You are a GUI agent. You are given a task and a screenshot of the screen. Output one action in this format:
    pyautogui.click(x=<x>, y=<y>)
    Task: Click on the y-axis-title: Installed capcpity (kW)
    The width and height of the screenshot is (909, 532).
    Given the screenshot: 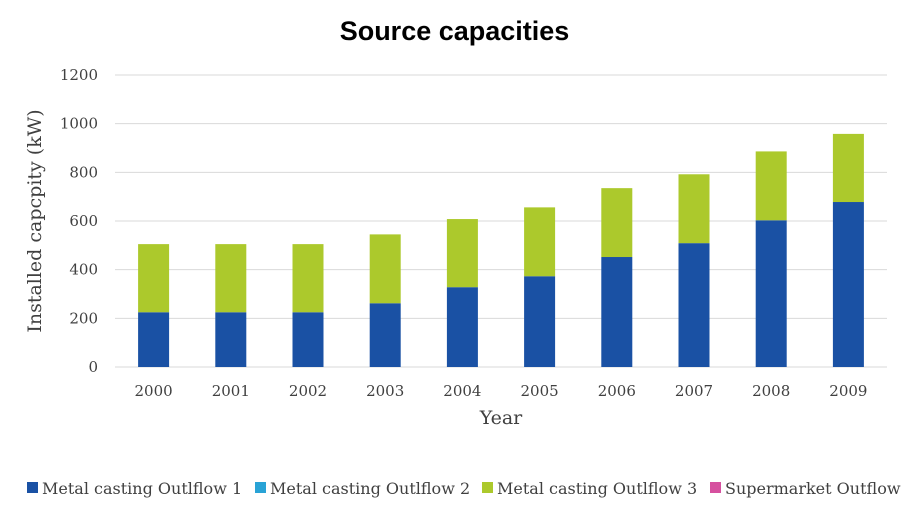 What is the action you would take?
    pyautogui.click(x=35, y=220)
    